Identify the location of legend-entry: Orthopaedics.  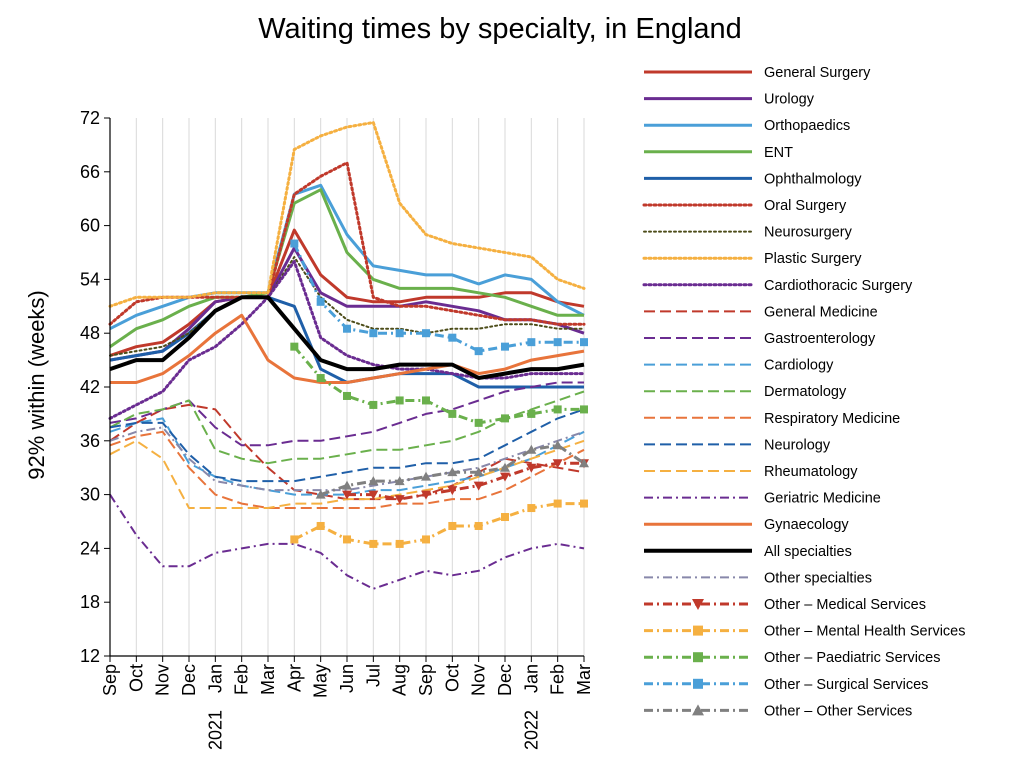
(747, 126).